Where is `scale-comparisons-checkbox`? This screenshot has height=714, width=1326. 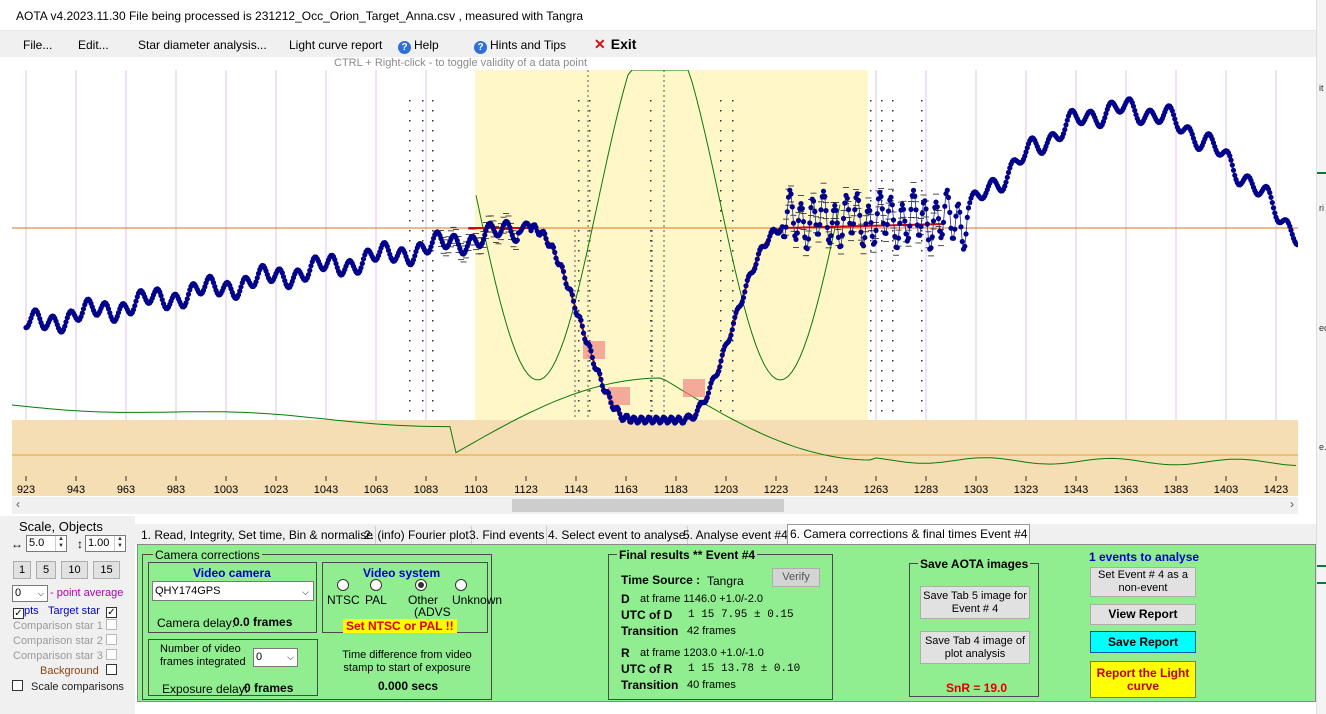 scale-comparisons-checkbox is located at coordinates (17, 686).